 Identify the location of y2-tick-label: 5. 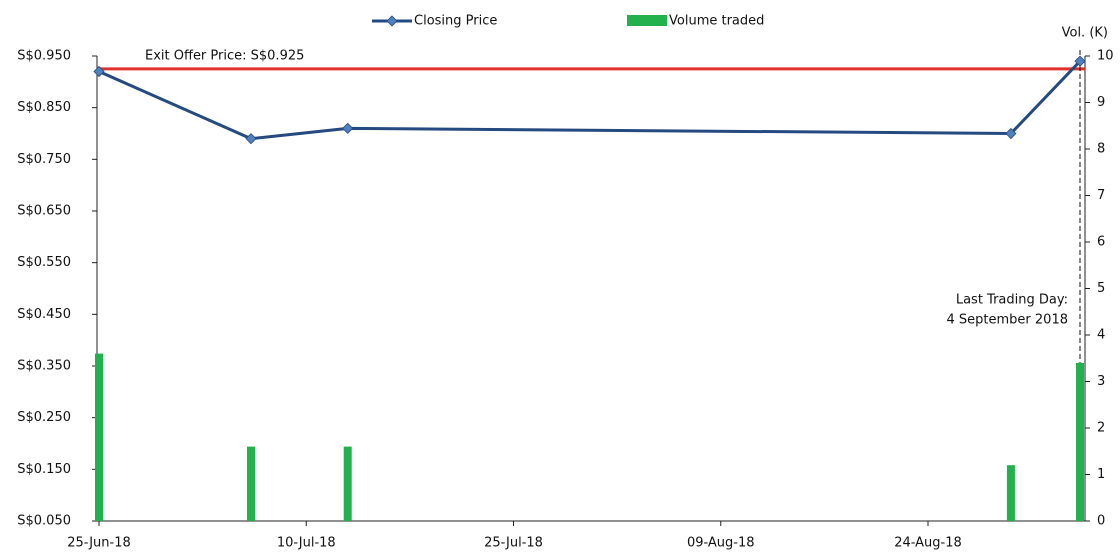
(1101, 288).